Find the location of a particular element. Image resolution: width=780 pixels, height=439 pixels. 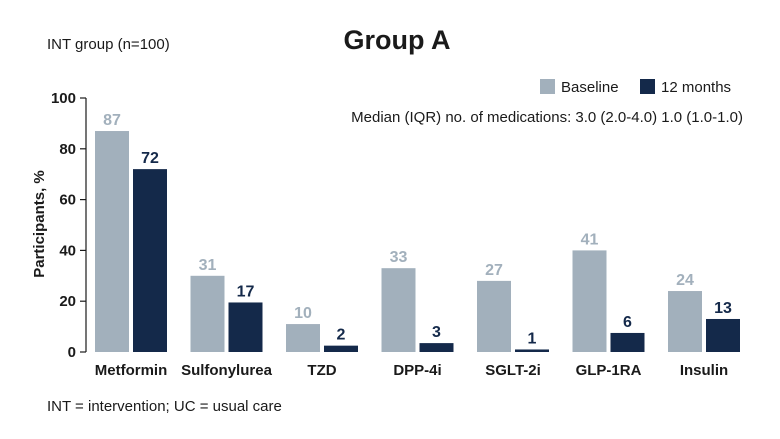

data-label-months12: 72 is located at coordinates (150, 158).